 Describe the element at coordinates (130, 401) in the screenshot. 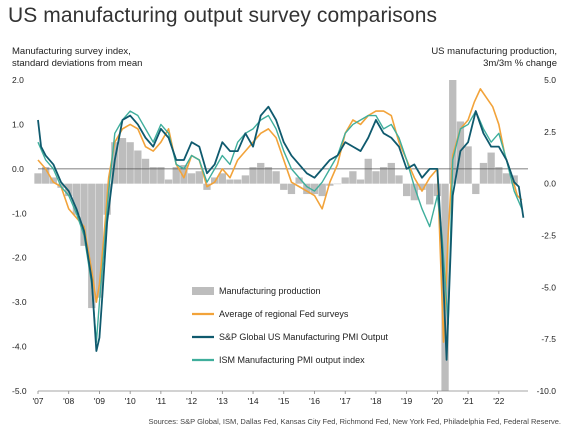

I see `x-tick-label: '10` at that location.